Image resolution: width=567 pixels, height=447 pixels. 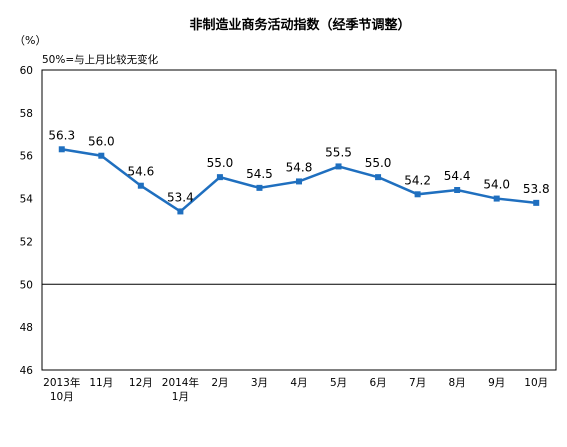 I want to click on y-tick-label: 48, so click(x=26, y=328).